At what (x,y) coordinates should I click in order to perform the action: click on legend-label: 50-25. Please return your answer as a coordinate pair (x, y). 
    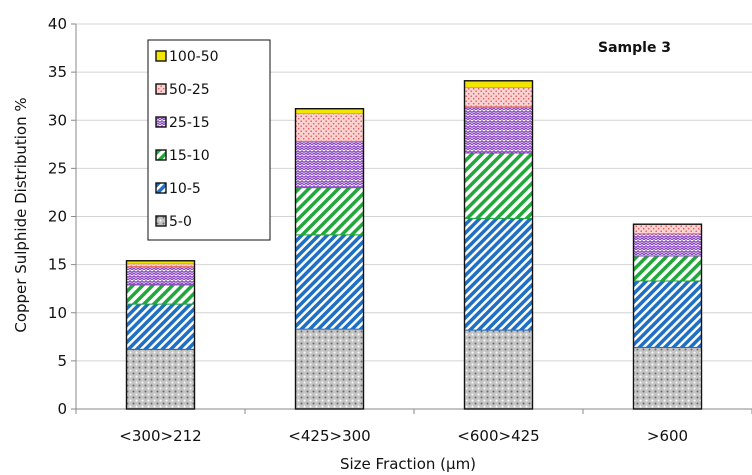
    Looking at the image, I should click on (189, 90).